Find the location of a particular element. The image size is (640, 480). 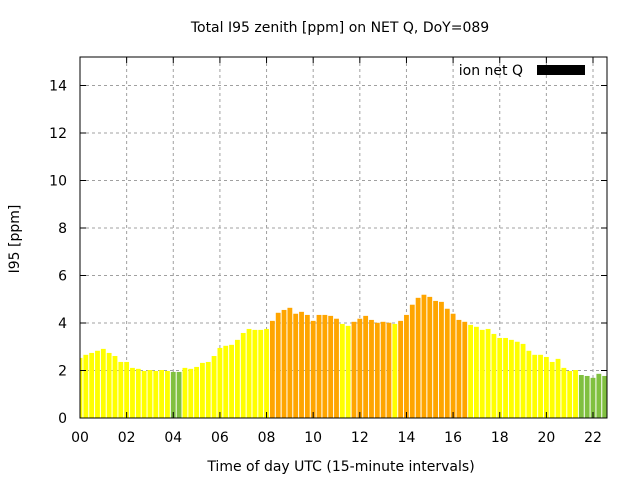

x-tick-label: 22 is located at coordinates (593, 438).